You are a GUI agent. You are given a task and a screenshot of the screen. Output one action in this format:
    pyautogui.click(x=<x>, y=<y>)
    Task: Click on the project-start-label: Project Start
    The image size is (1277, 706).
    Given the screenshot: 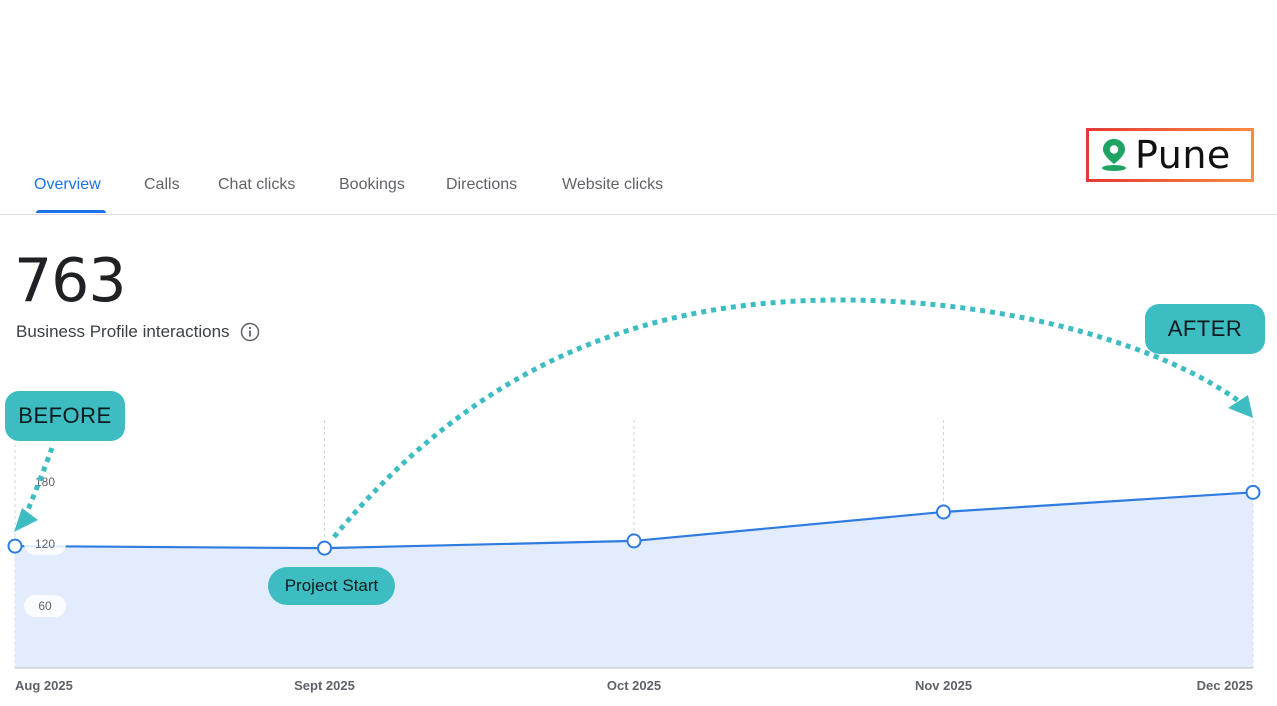 What is the action you would take?
    pyautogui.click(x=331, y=586)
    